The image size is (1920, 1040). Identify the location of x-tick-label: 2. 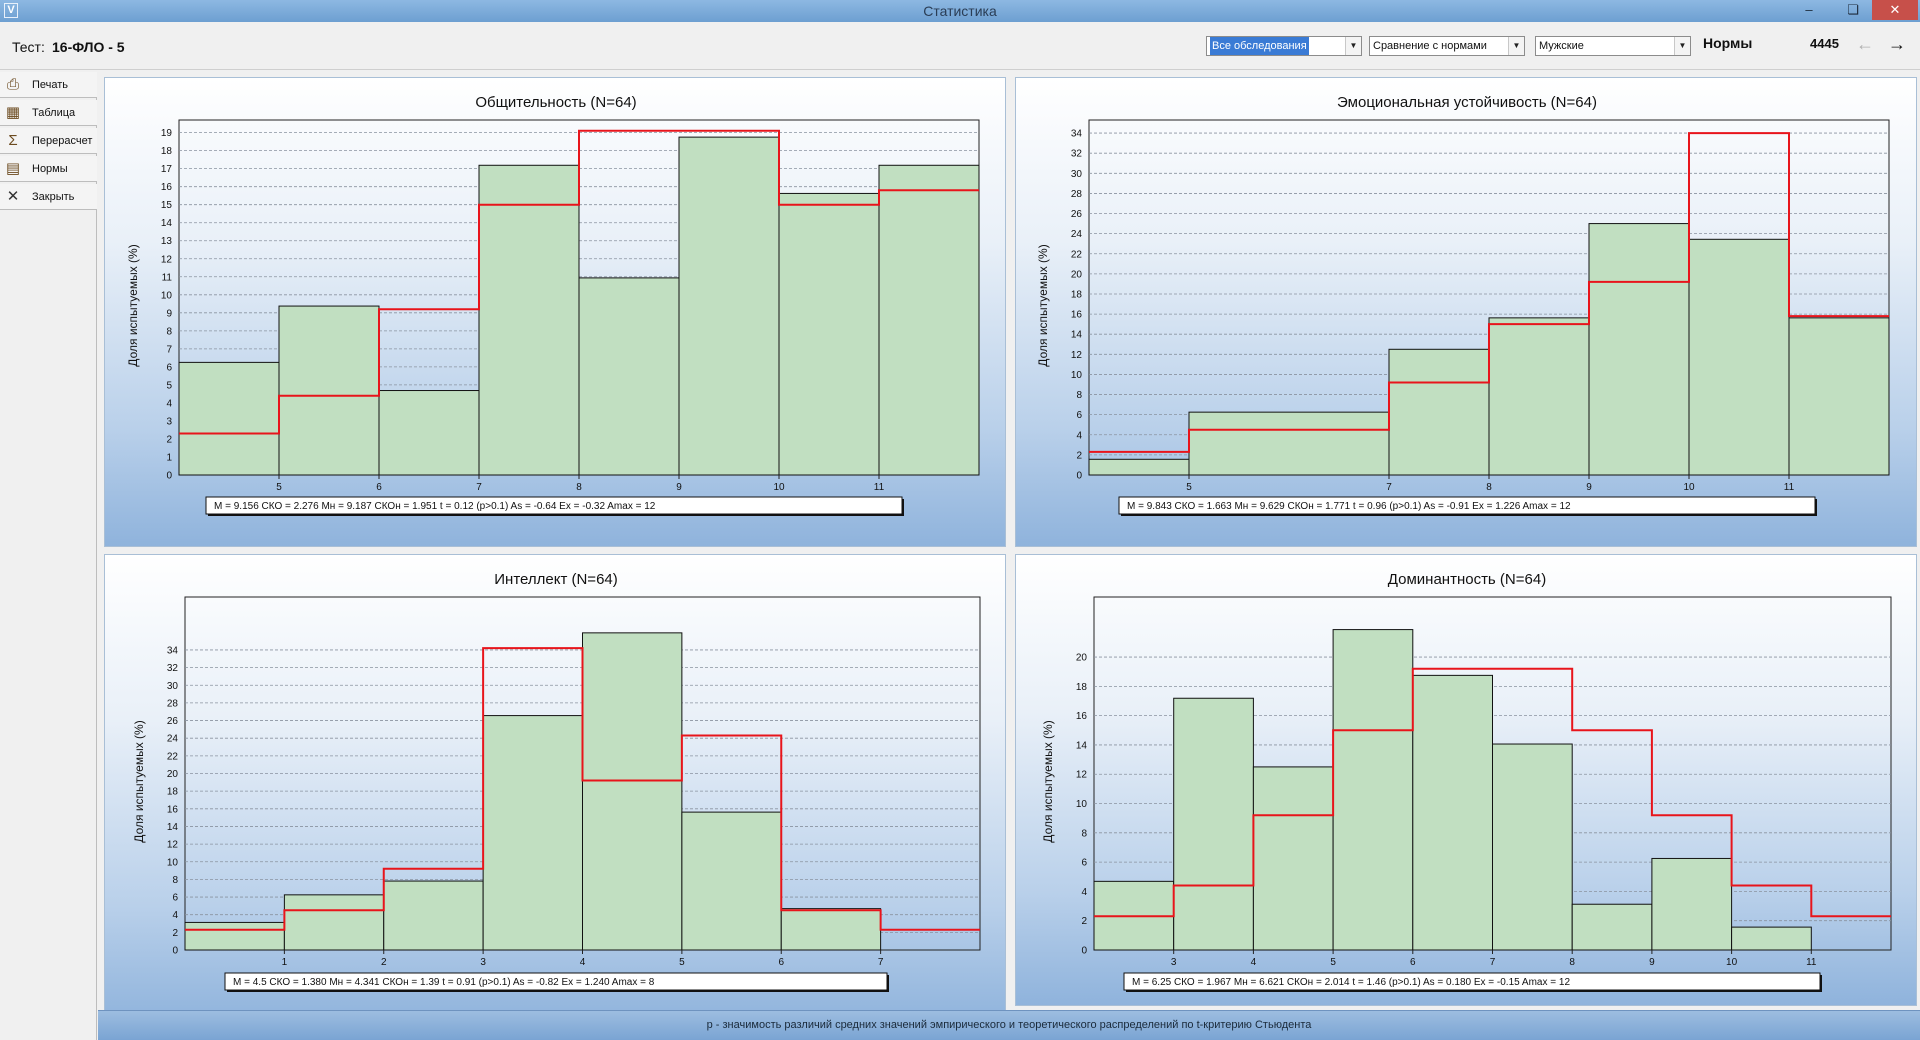
(384, 962).